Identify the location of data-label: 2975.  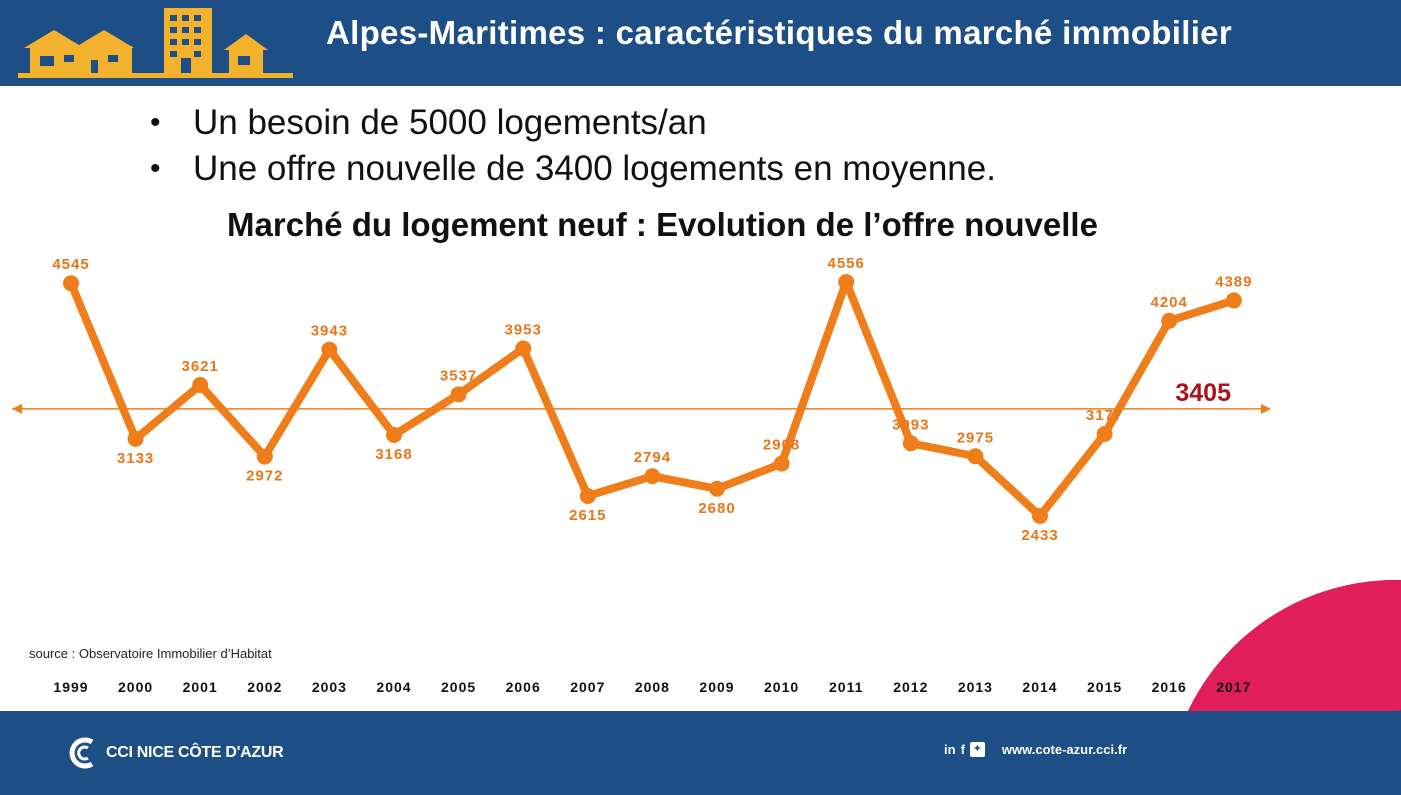
(975, 437).